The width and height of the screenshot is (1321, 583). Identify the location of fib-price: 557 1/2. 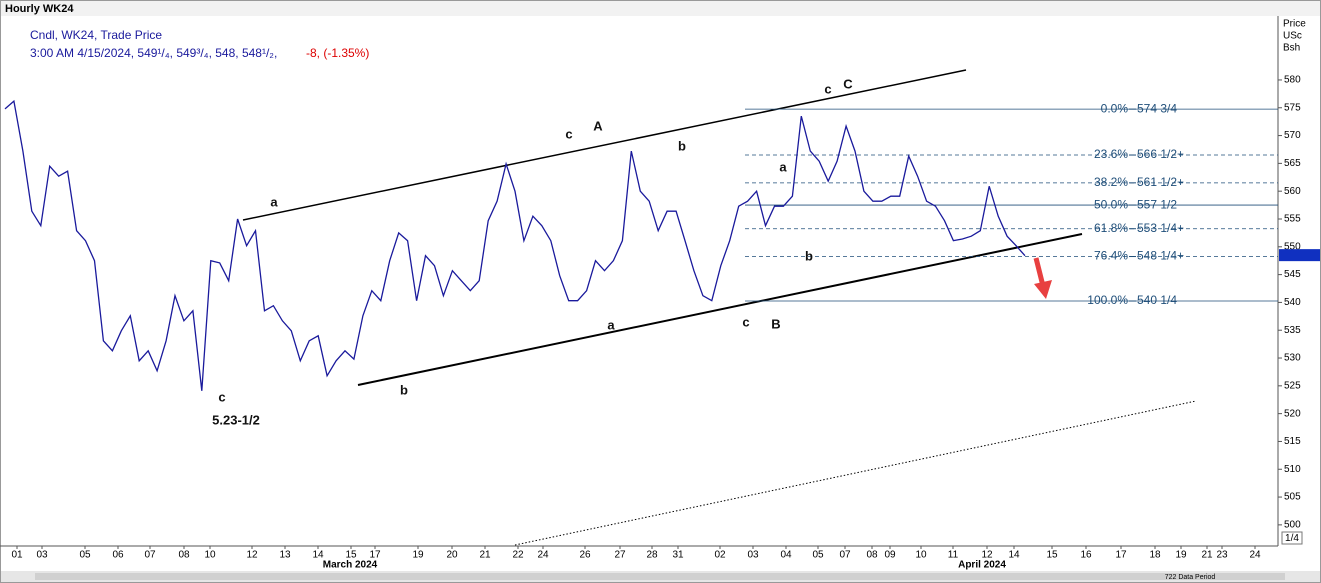
(1157, 204).